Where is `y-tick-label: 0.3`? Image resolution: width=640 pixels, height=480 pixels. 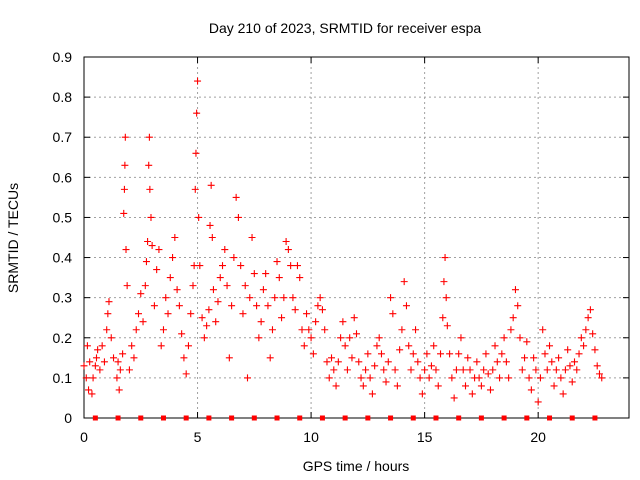
y-tick-label: 0.3 is located at coordinates (63, 298).